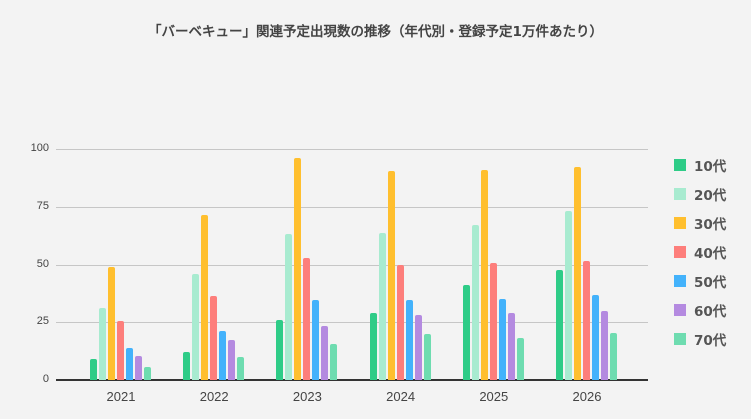 This screenshot has height=419, width=751. I want to click on y-tick-label: 25, so click(42, 321).